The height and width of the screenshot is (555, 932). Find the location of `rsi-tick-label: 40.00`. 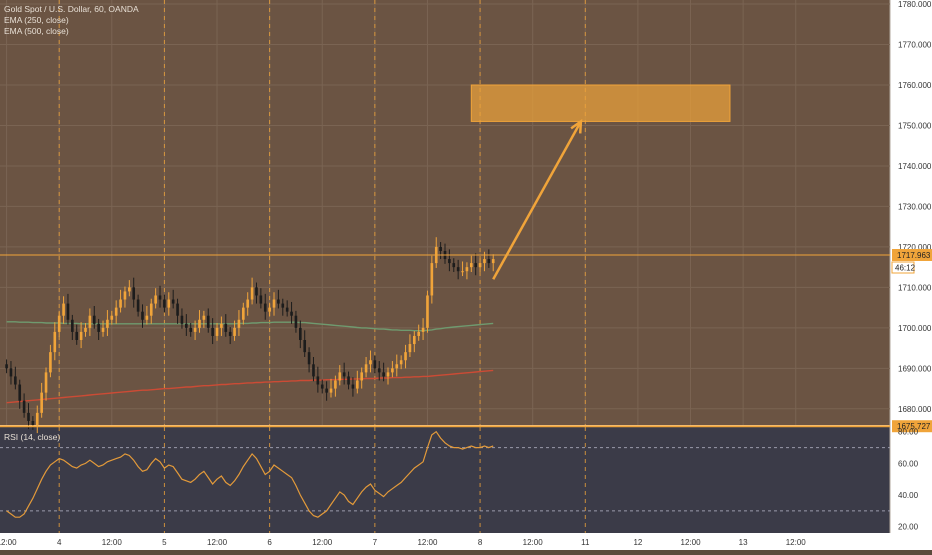

rsi-tick-label: 40.00 is located at coordinates (908, 495).